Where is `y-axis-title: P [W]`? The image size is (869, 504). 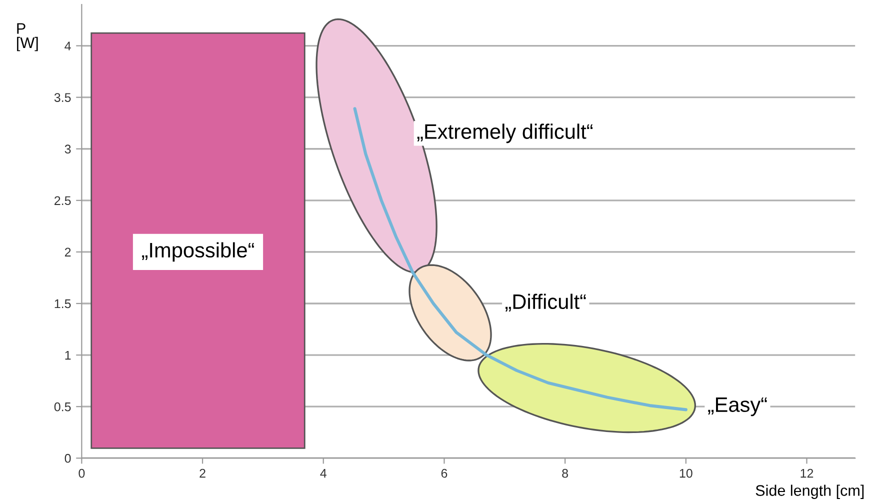
y-axis-title: P [W] is located at coordinates (27, 37).